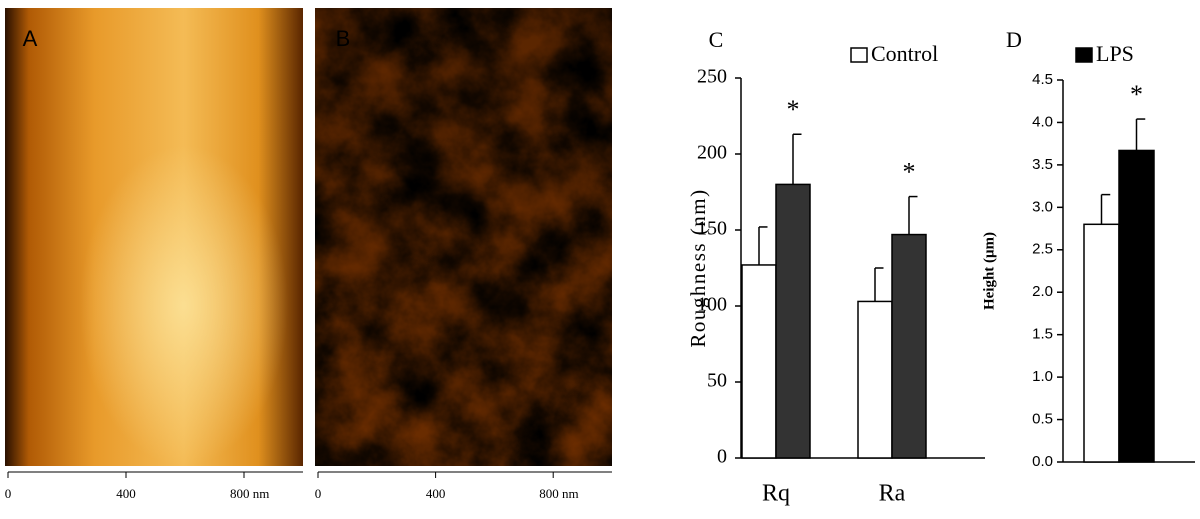  I want to click on y-tick-label: 3.0, so click(1042, 206).